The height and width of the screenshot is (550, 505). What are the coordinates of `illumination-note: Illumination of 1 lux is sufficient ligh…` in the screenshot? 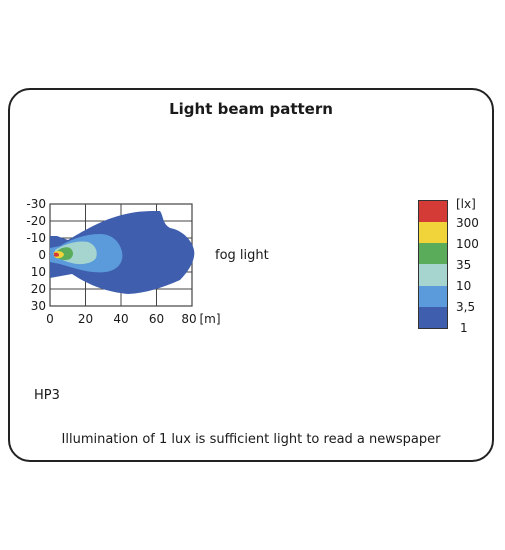 It's located at (251, 439).